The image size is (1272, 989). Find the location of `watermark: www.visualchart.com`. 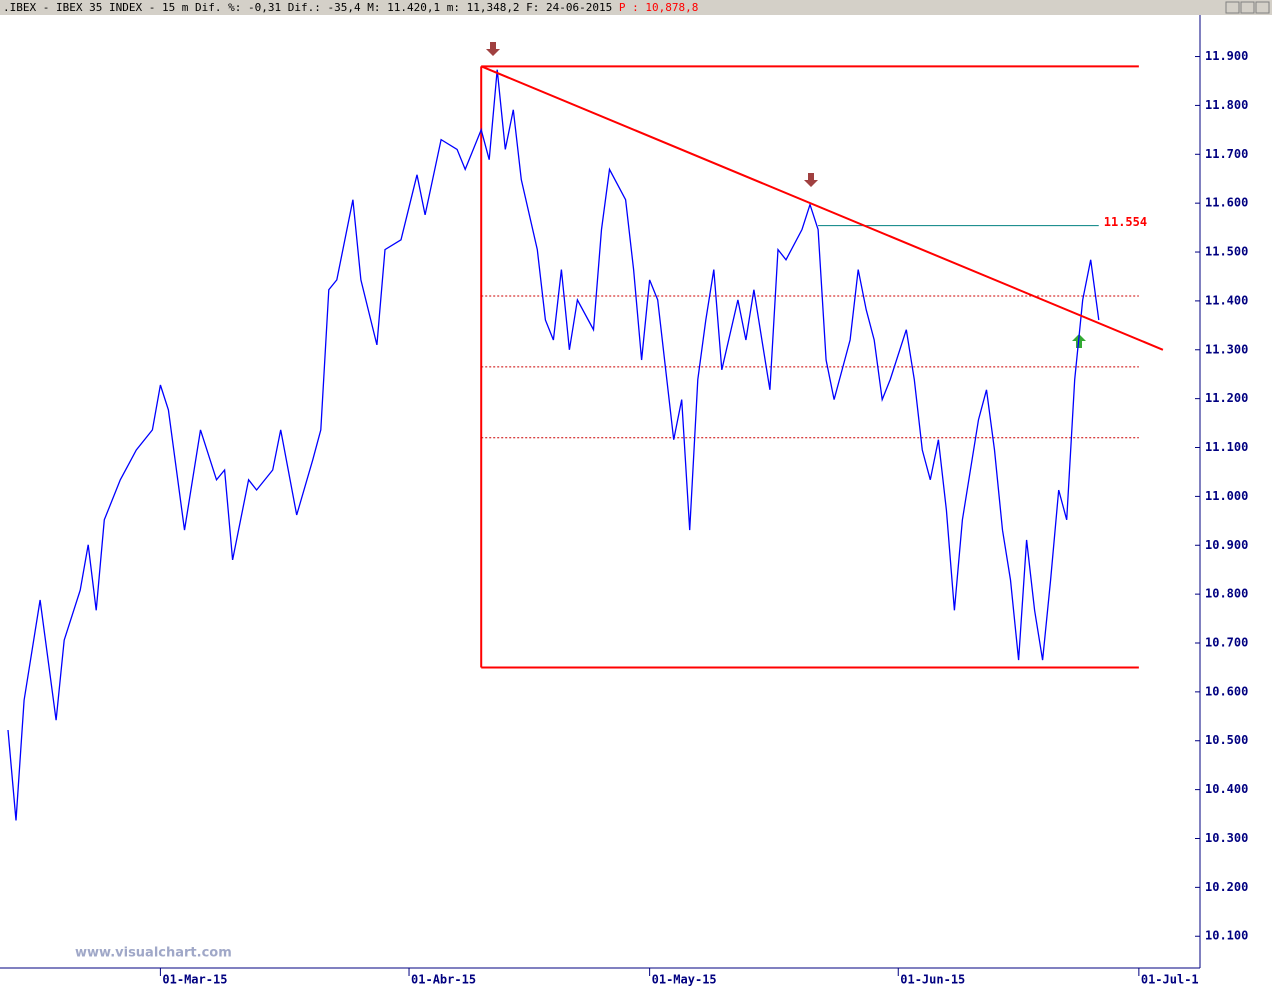

watermark: www.visualchart.com is located at coordinates (153, 953).